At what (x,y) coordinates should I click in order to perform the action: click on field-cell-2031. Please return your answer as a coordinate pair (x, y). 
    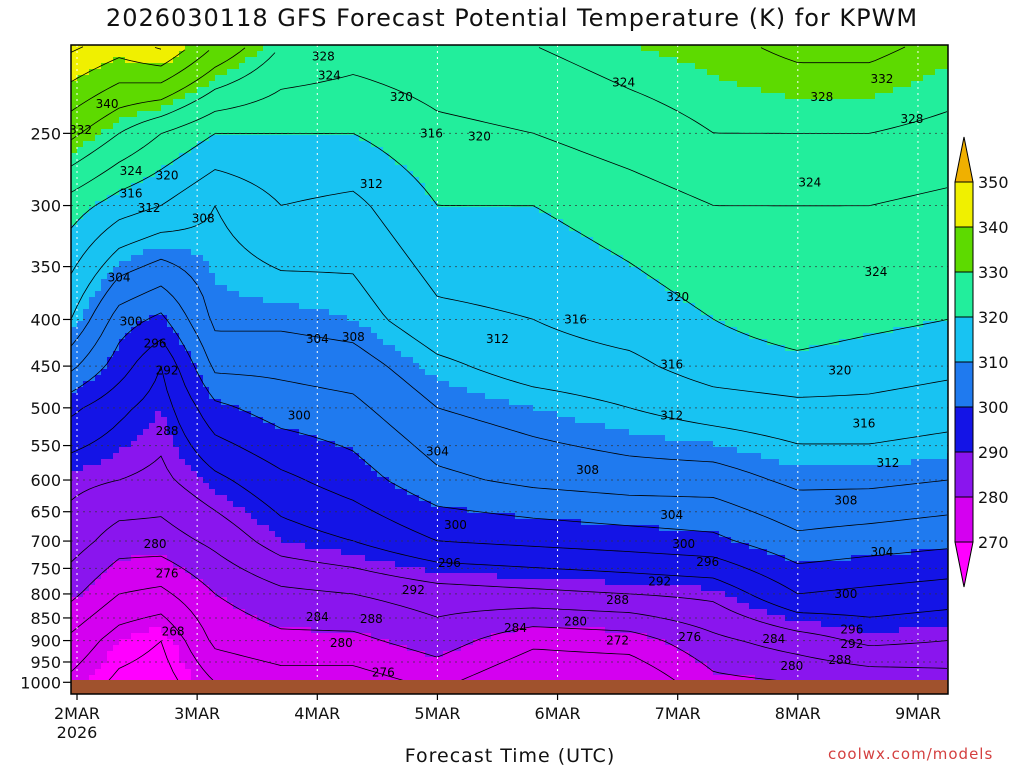
    Looking at the image, I should click on (182, 462).